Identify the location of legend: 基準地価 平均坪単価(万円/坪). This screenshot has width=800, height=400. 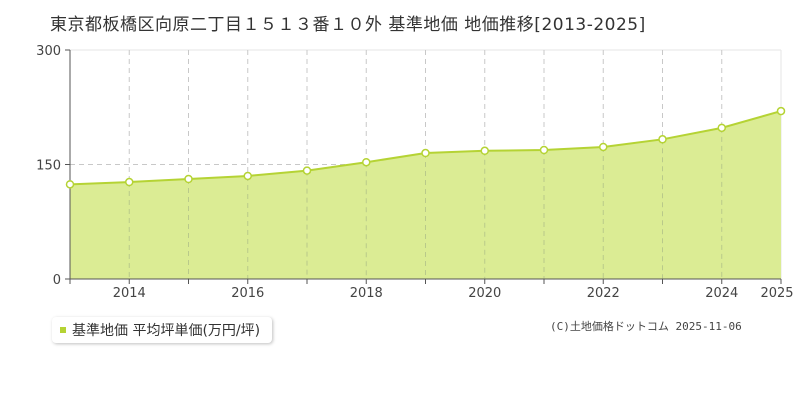
(162, 330).